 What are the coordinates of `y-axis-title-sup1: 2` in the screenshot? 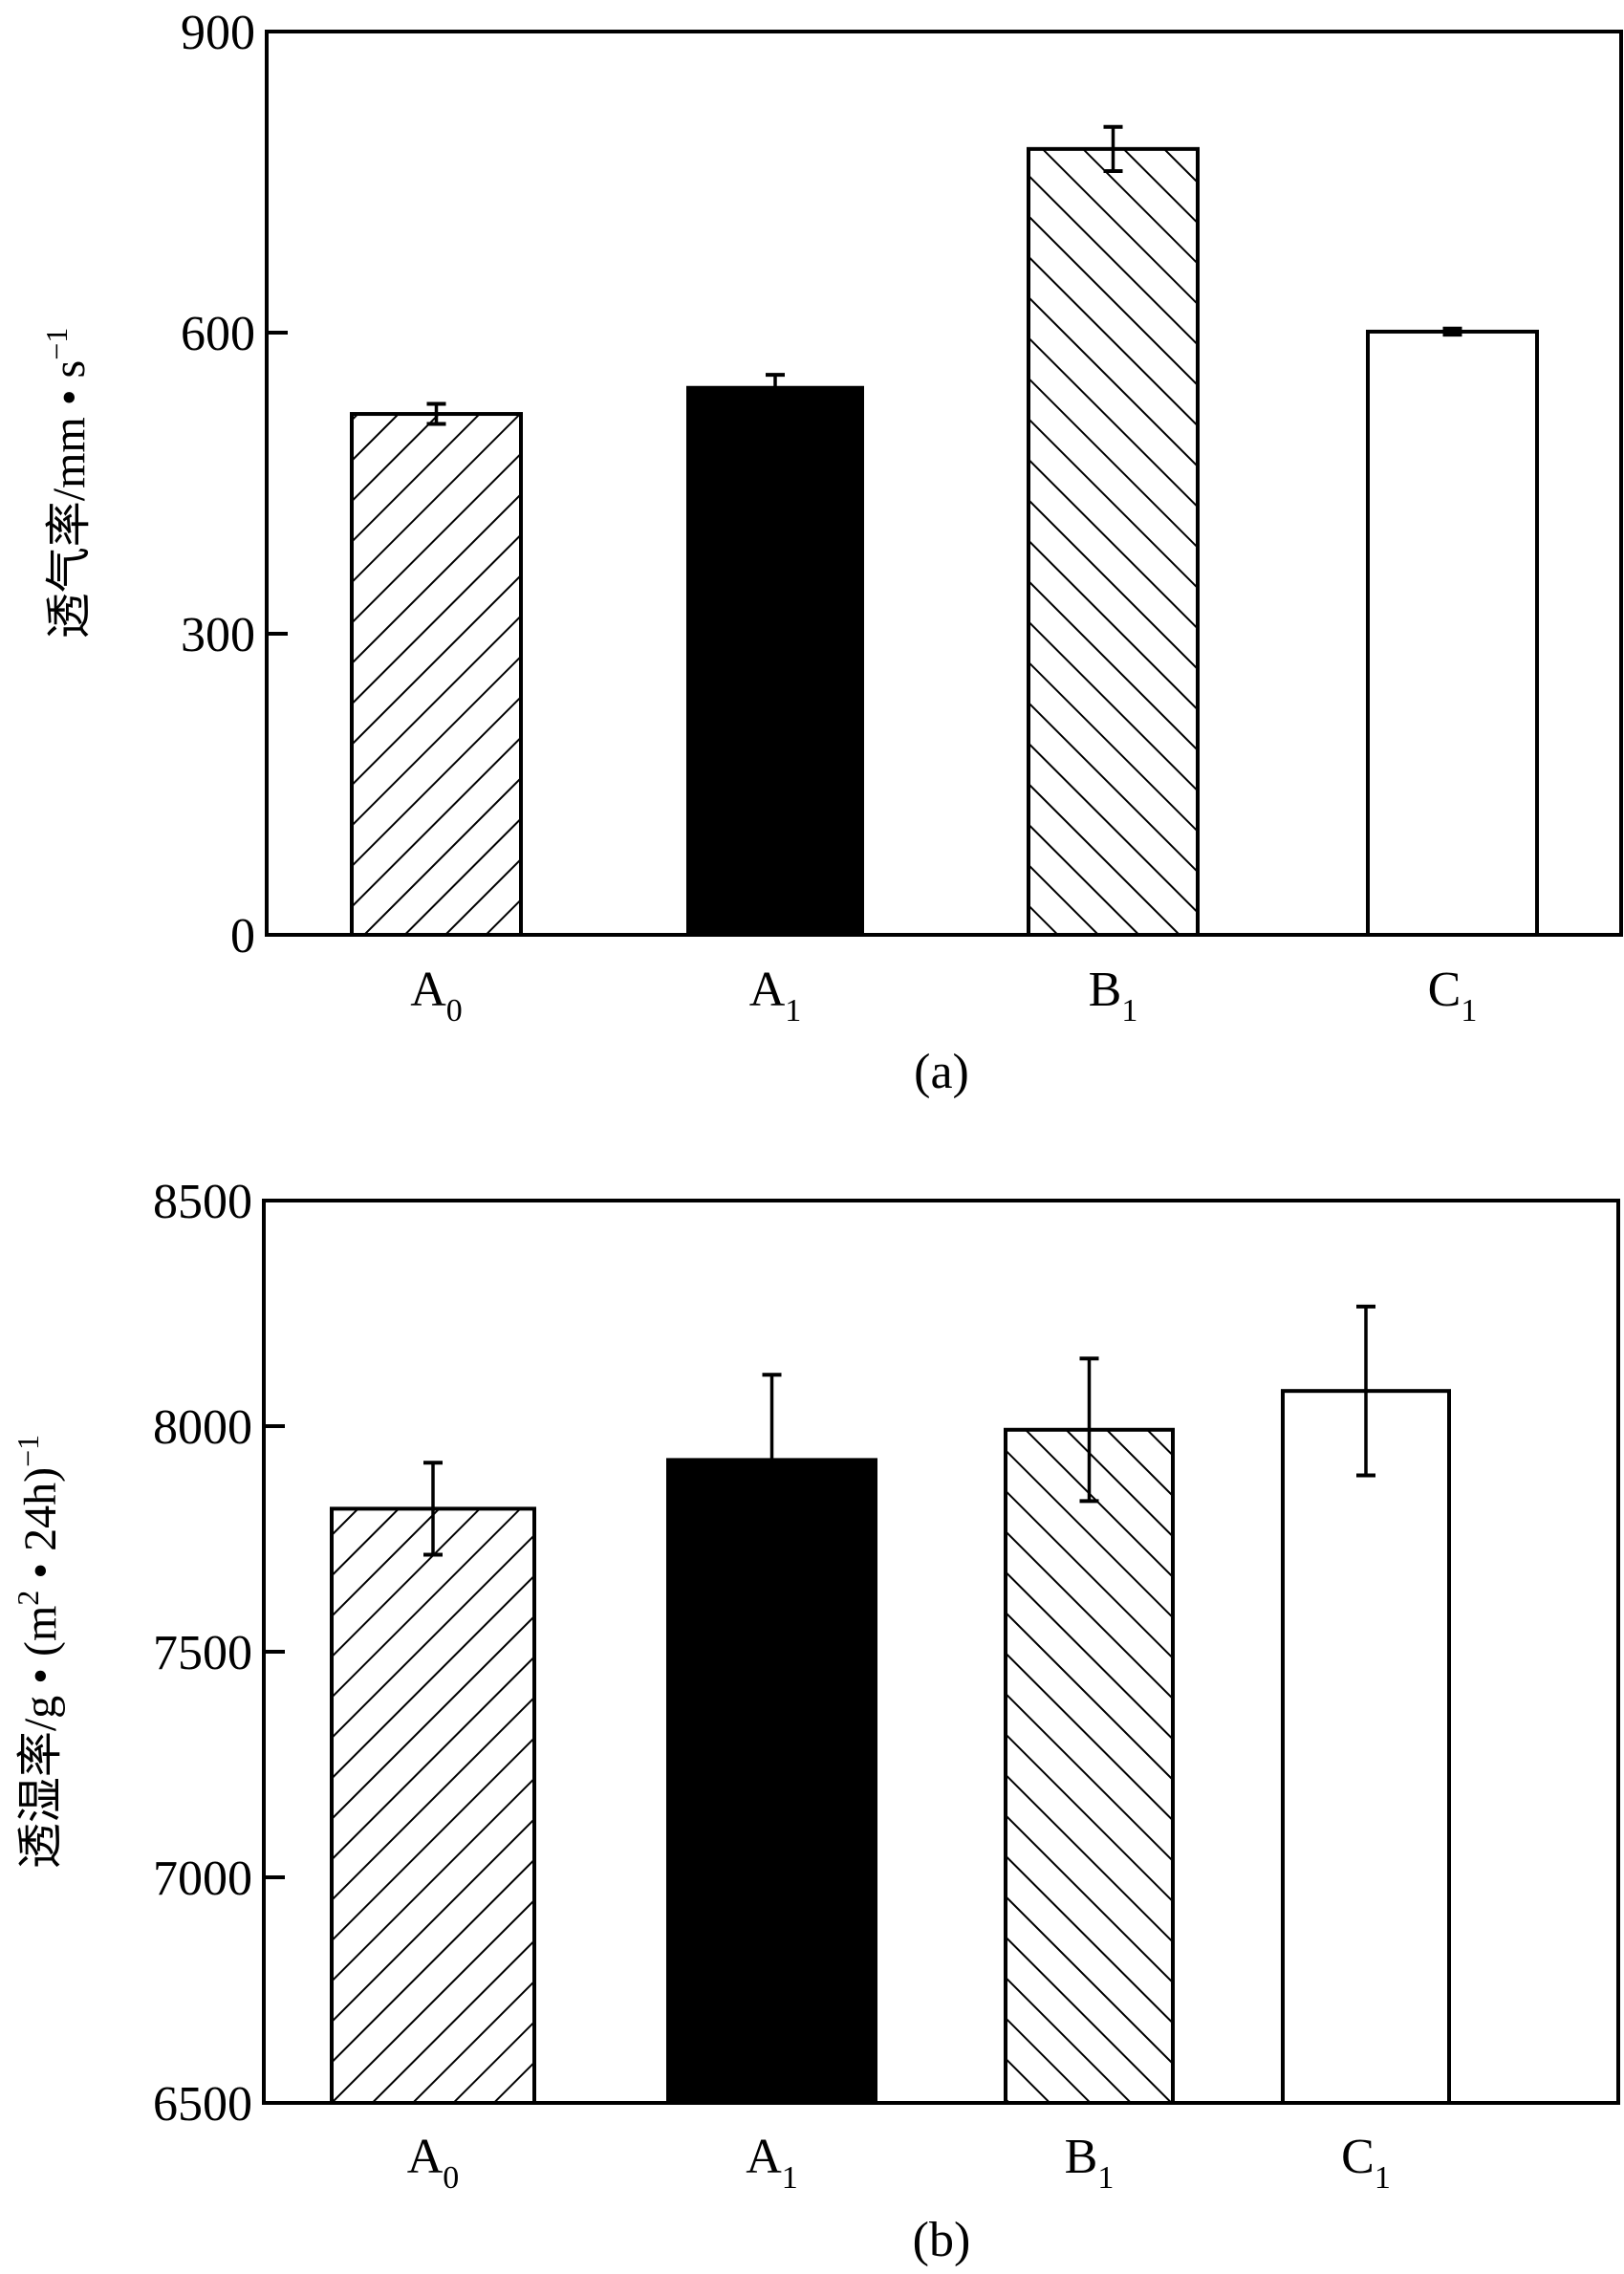 It's located at (28, 1598).